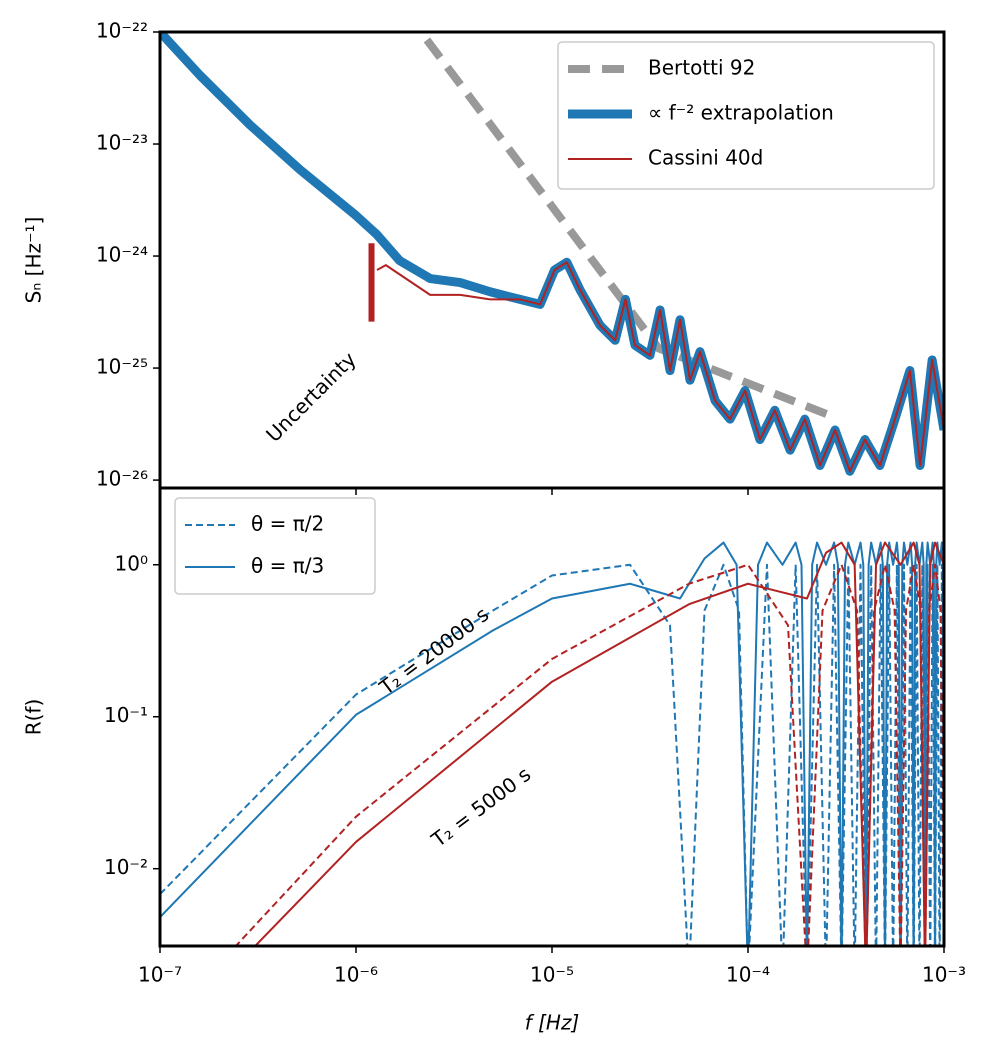  Describe the element at coordinates (748, 975) in the screenshot. I see `x-tick-label: 10⁻⁴` at that location.